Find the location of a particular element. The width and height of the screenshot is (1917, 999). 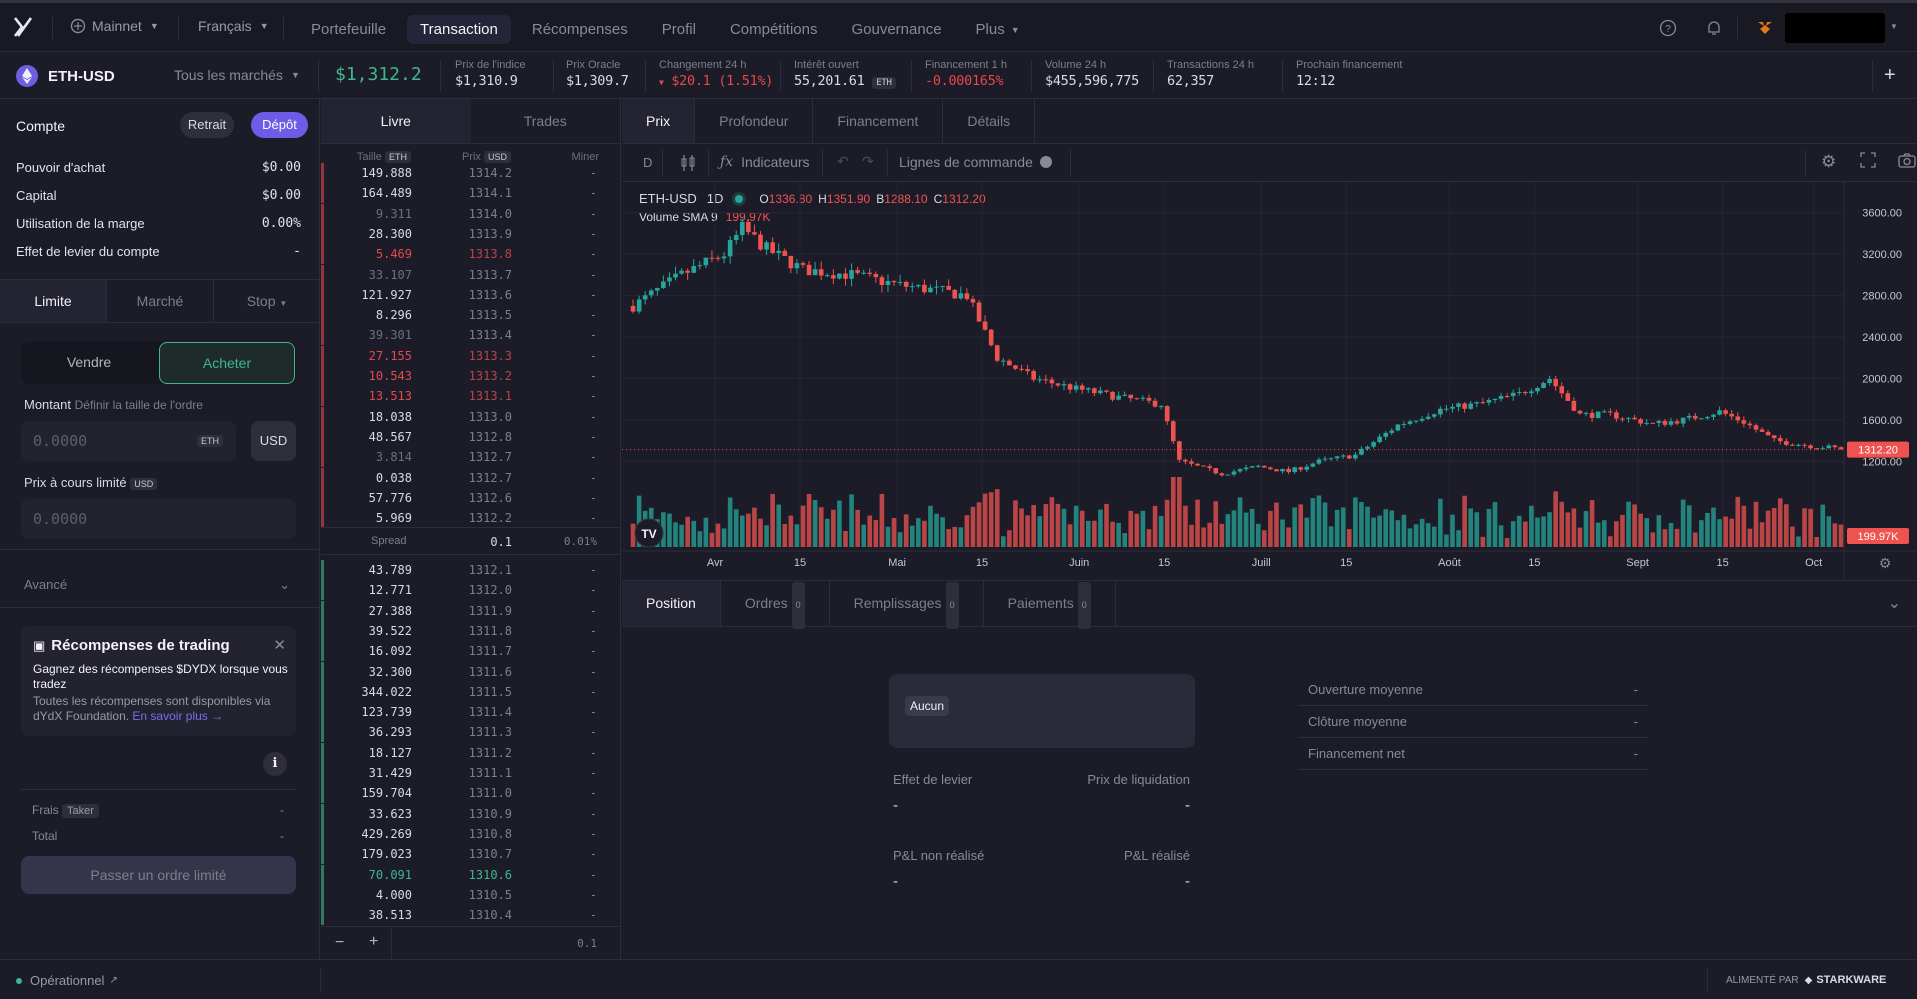

bid-row: 179.023 1310.7 - is located at coordinates (471, 854).